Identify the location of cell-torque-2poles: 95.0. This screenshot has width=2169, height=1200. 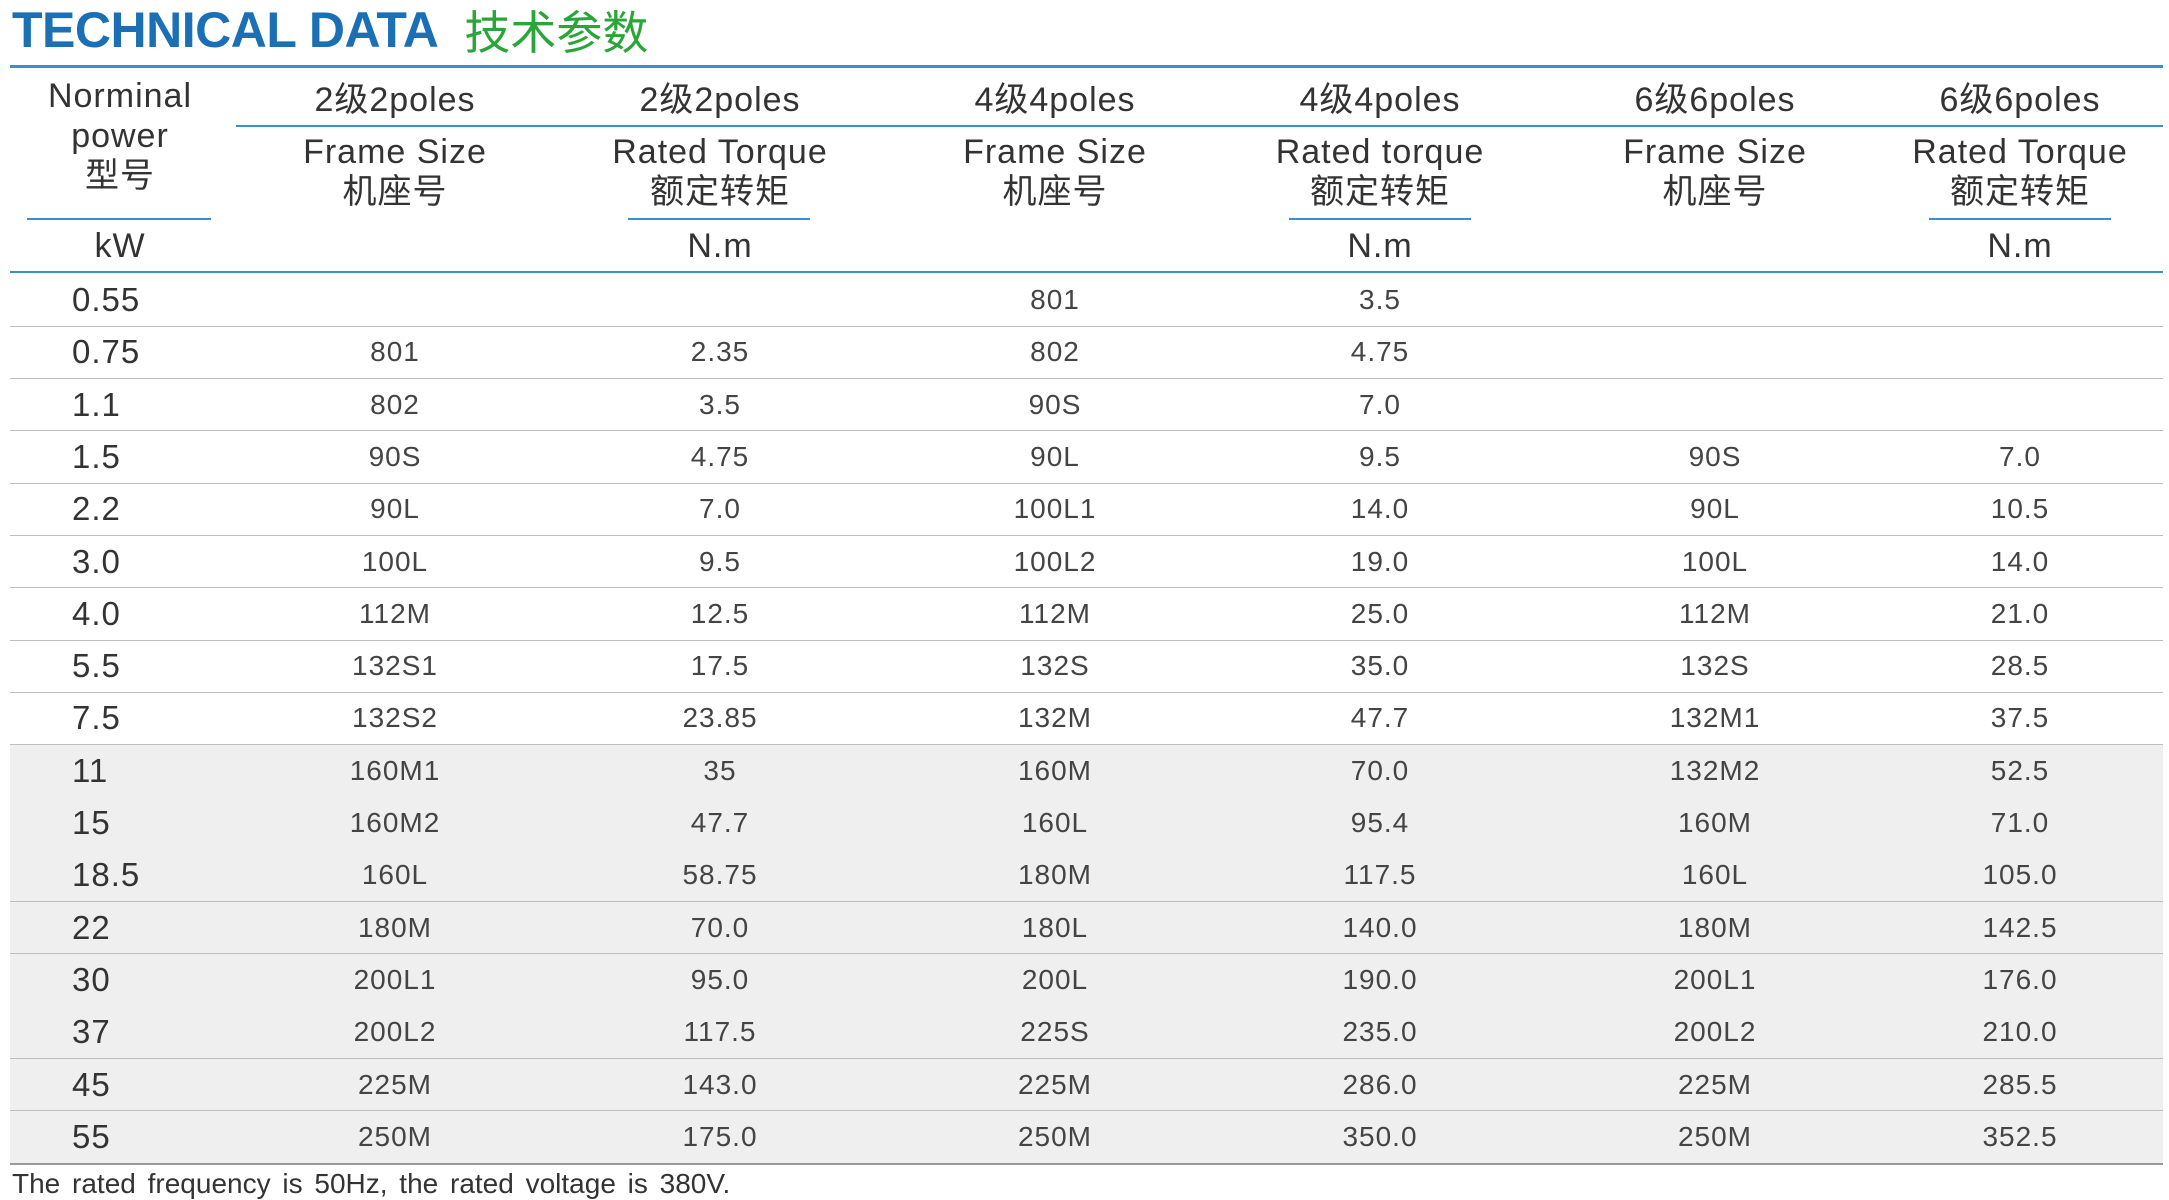
(720, 979).